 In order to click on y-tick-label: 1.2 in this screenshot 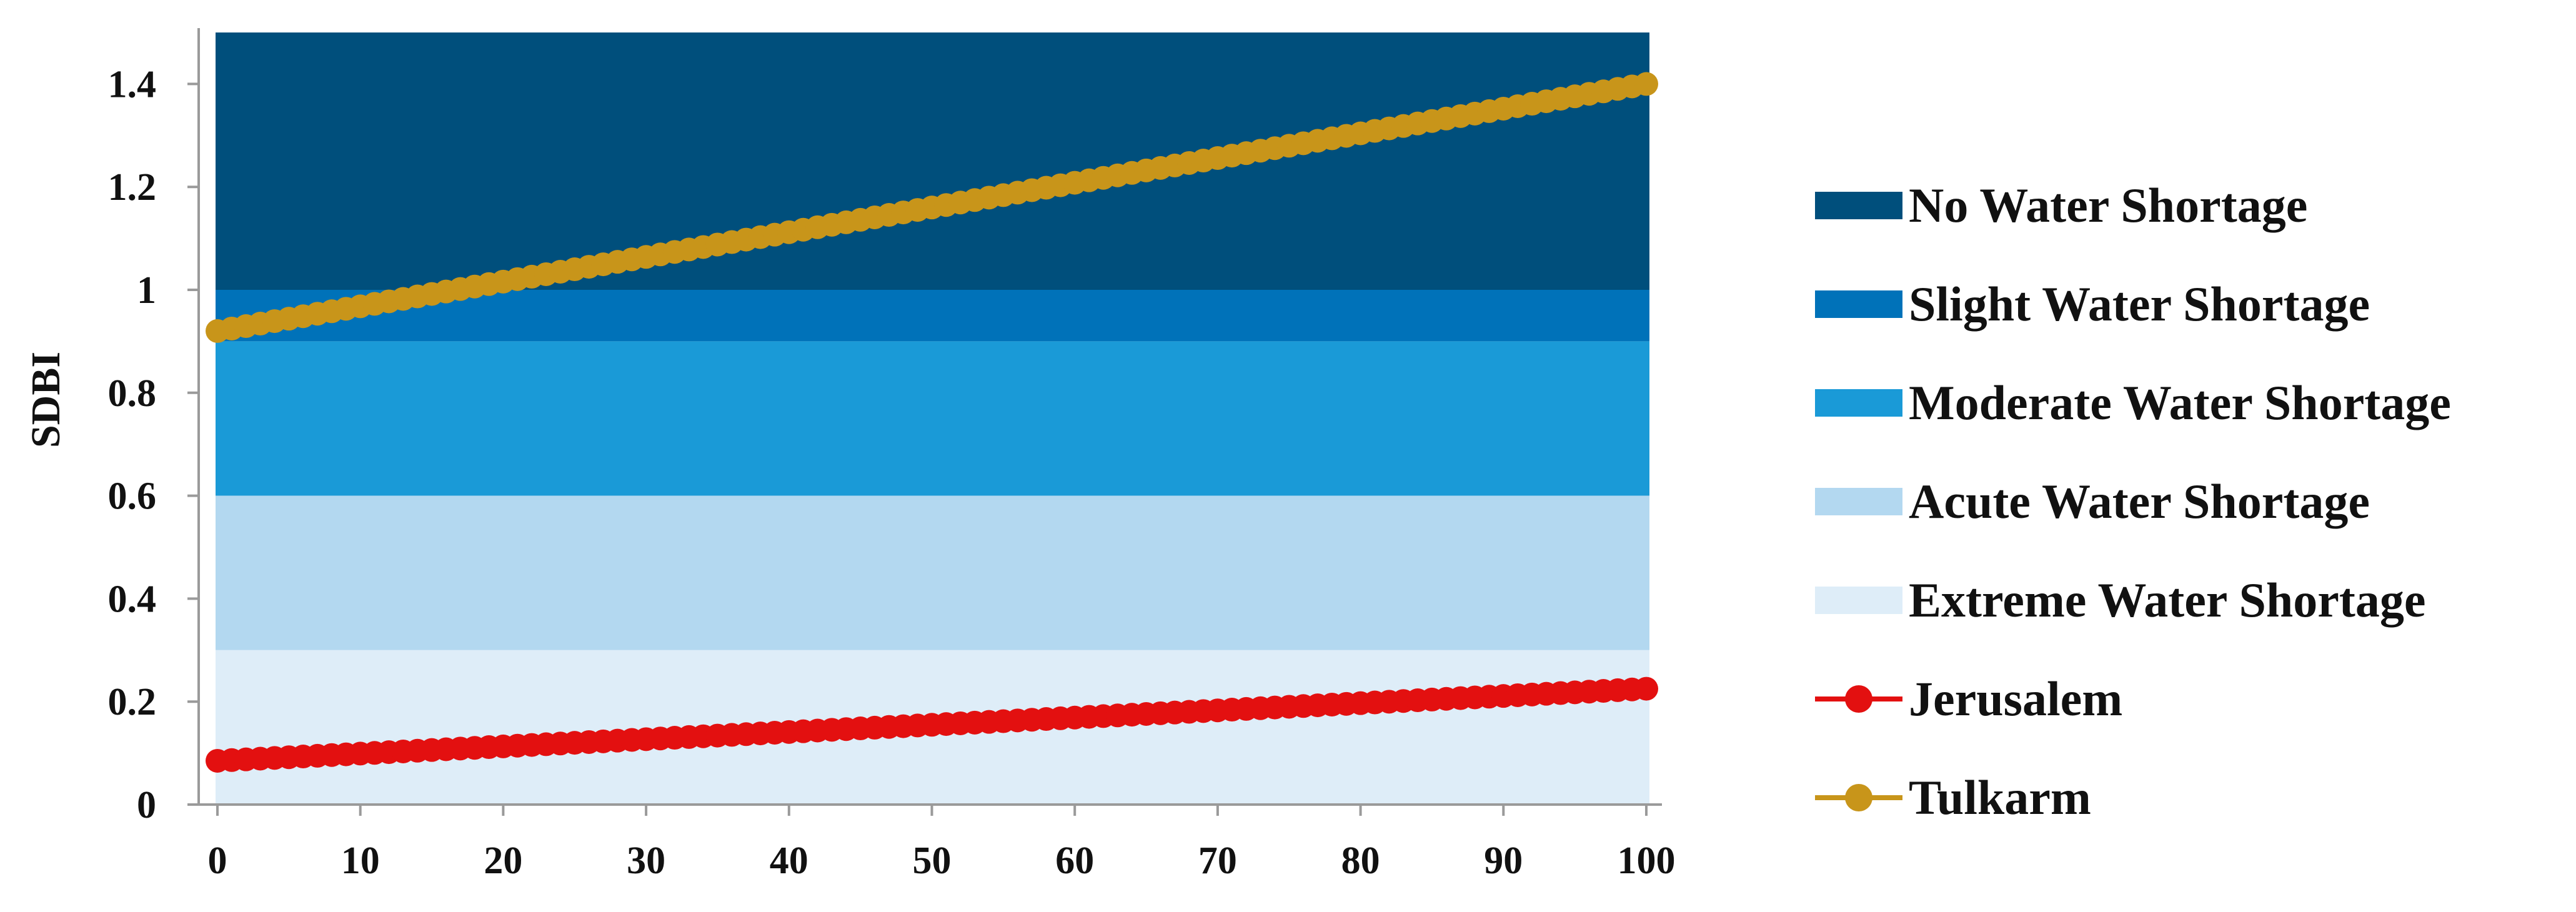, I will do `click(132, 187)`.